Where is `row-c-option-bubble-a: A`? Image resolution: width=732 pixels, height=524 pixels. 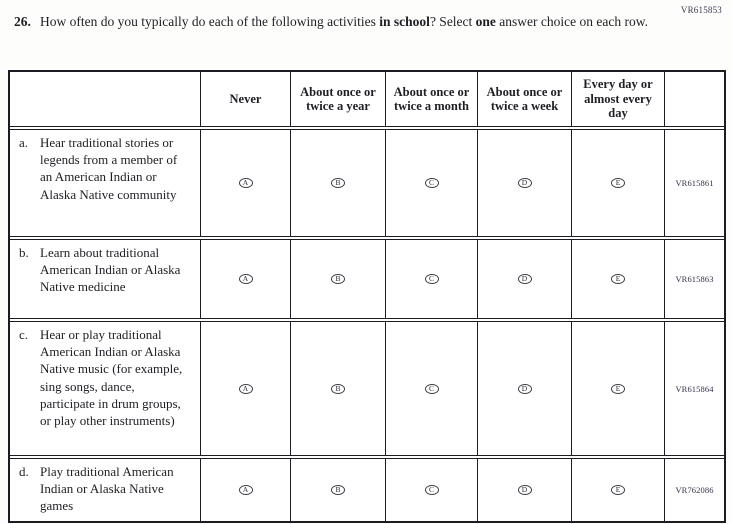
row-c-option-bubble-a: A is located at coordinates (245, 388).